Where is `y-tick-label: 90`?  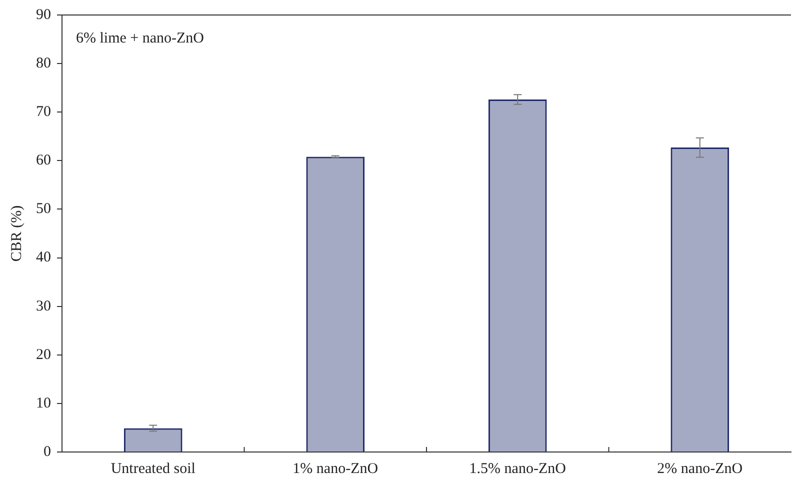 y-tick-label: 90 is located at coordinates (43, 14).